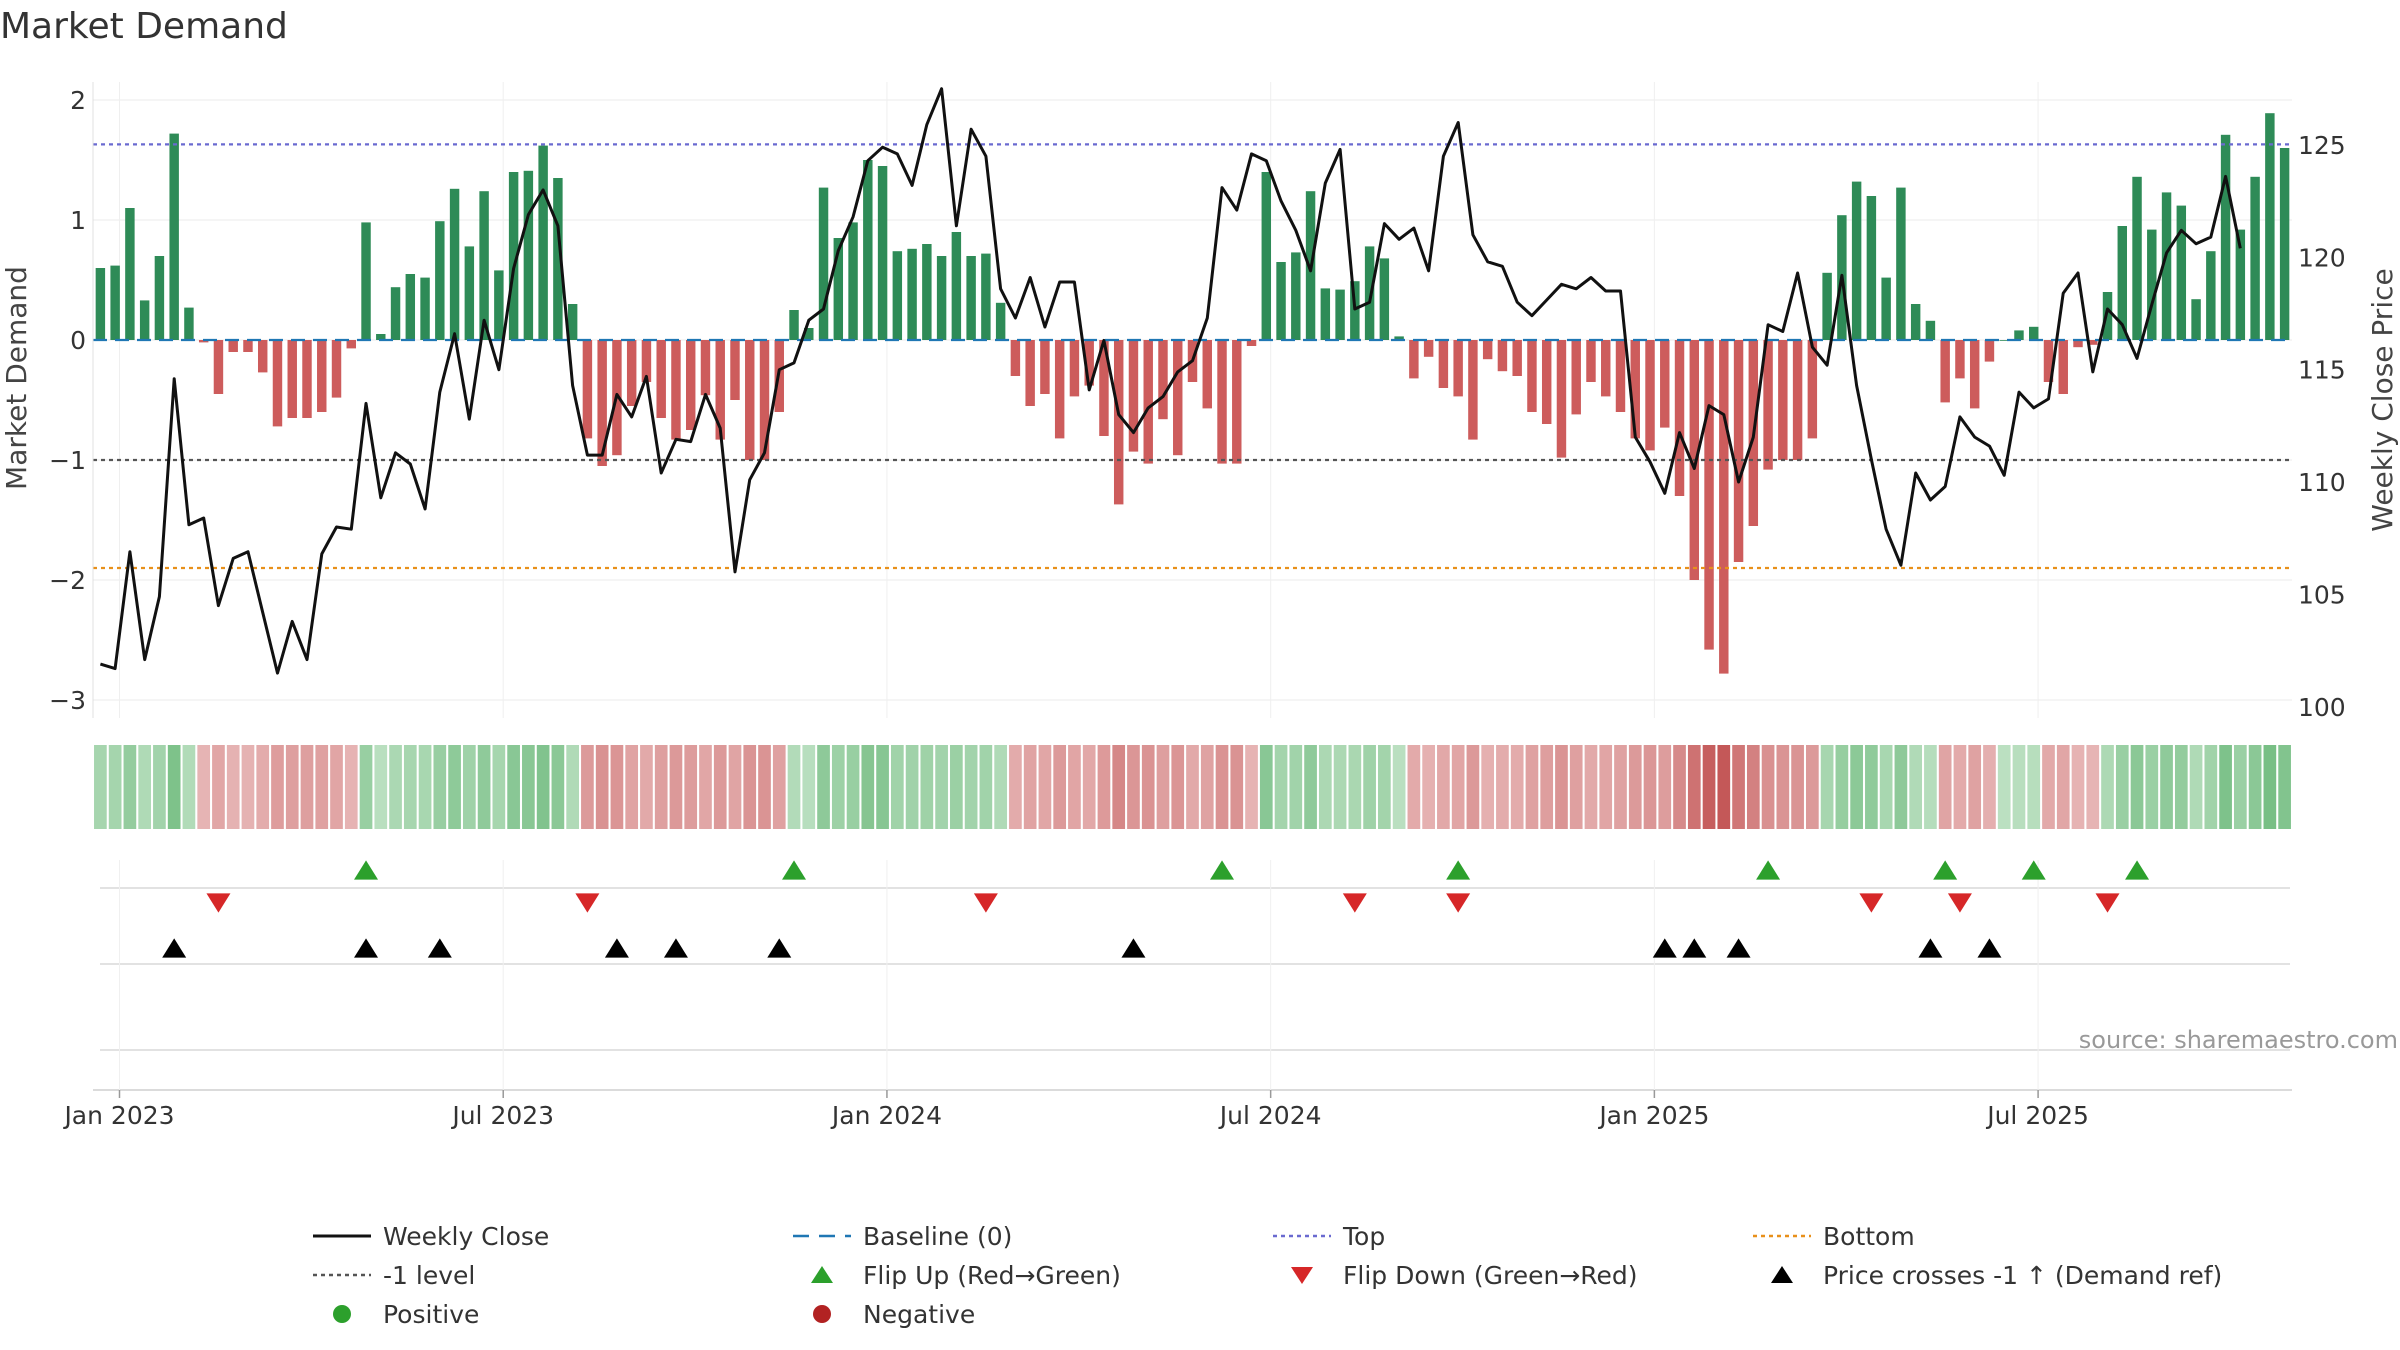 Image resolution: width=2400 pixels, height=1350 pixels. I want to click on legend-item: Bottom, so click(1834, 1236).